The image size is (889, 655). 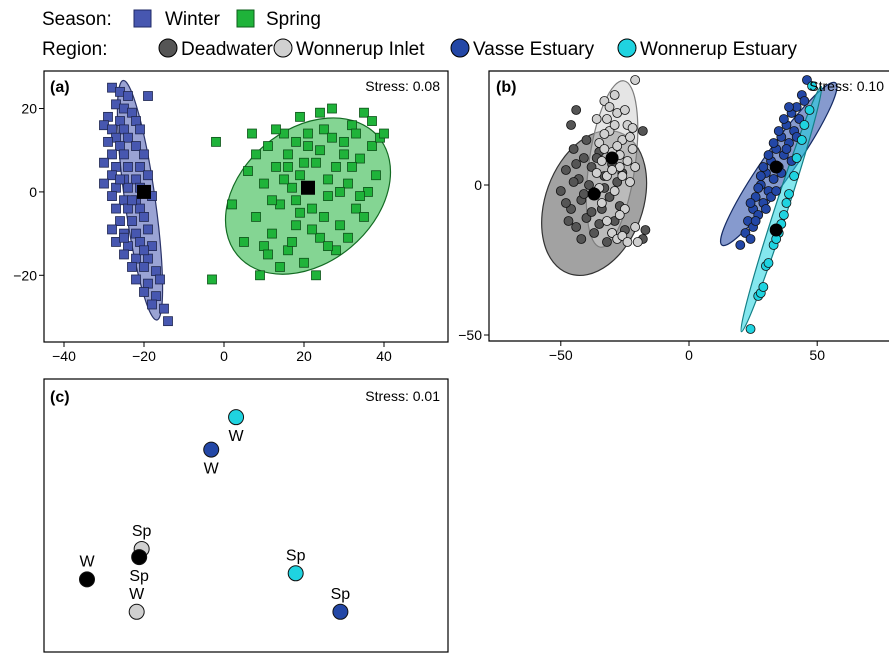 I want to click on panel-c-stress: Stress: 0.01, so click(x=402, y=396).